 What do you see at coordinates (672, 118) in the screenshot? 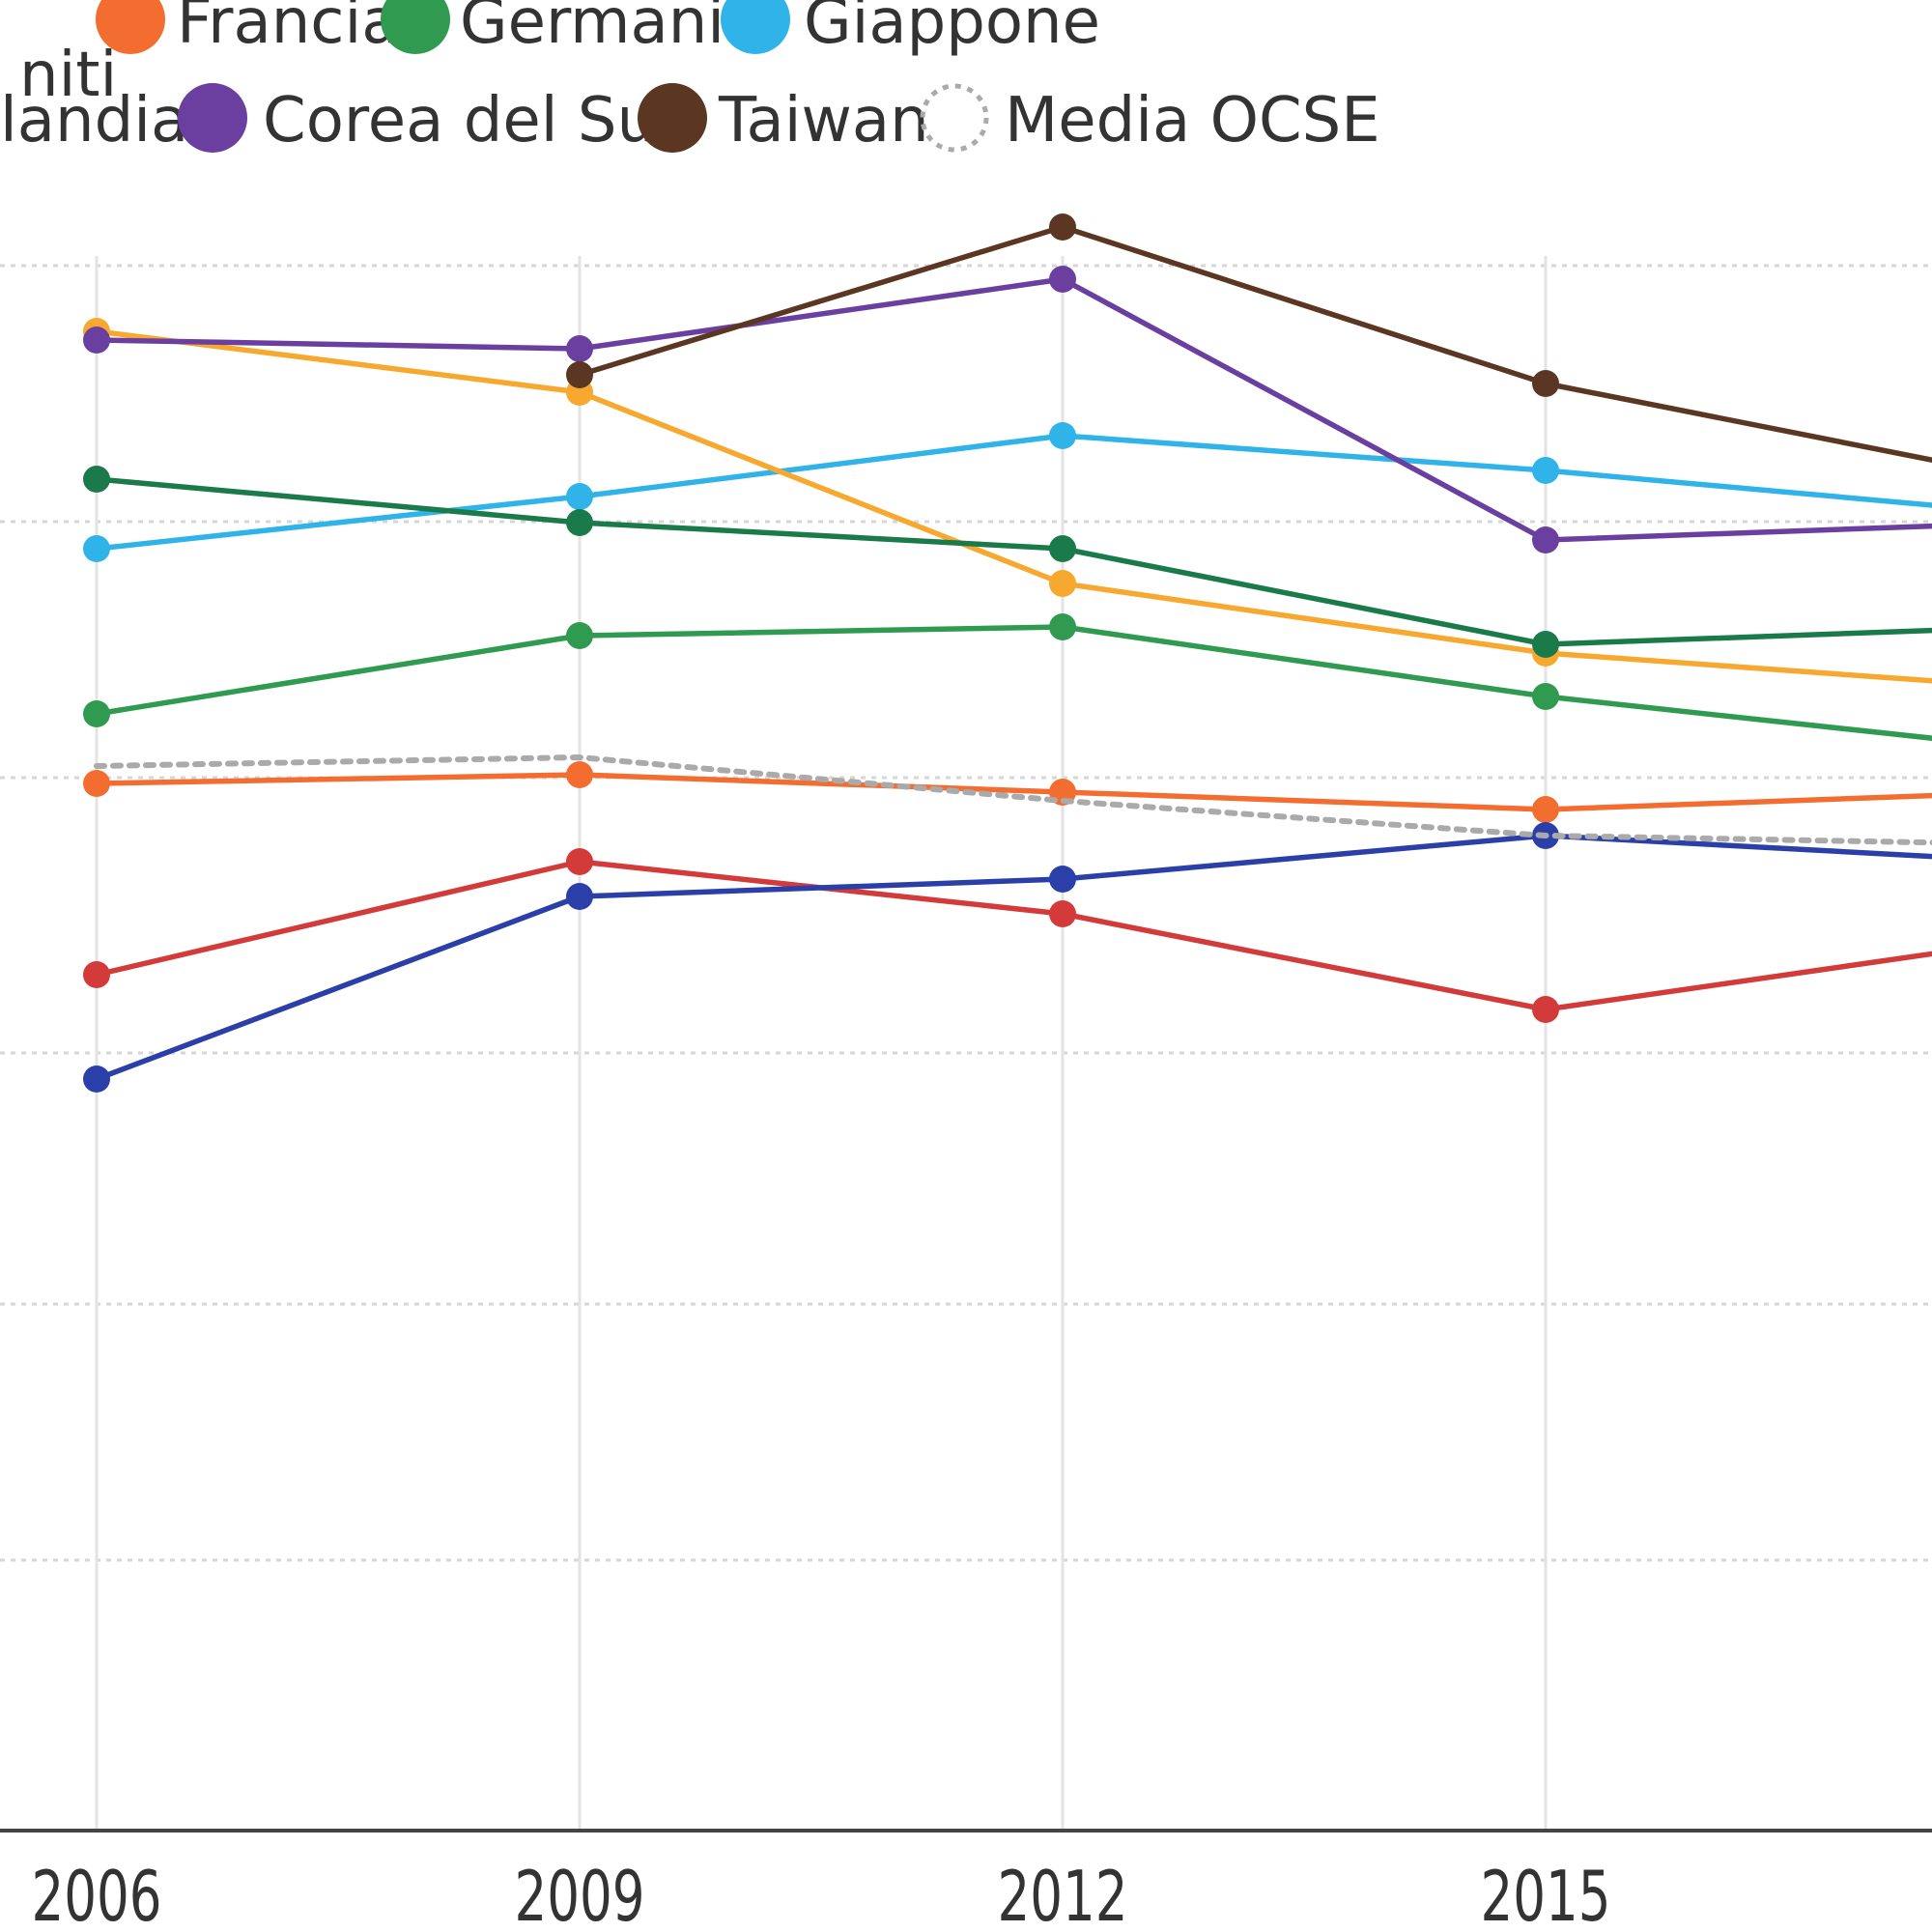
I see `legend-marker-taiwan` at bounding box center [672, 118].